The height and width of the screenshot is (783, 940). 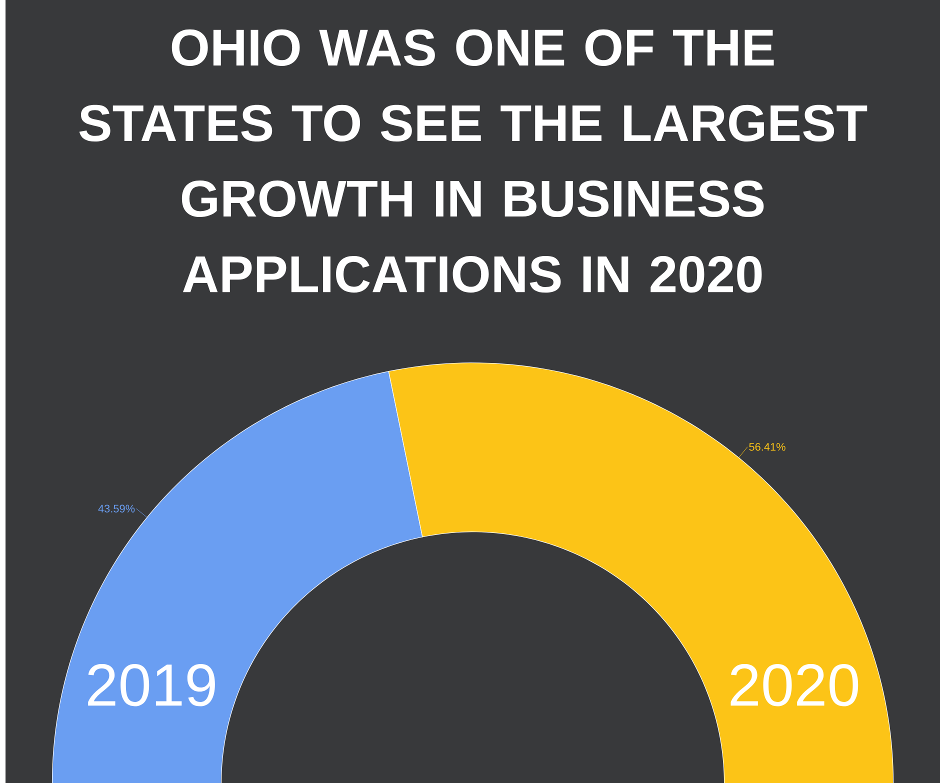 I want to click on slice-label: 2019, so click(x=151, y=685).